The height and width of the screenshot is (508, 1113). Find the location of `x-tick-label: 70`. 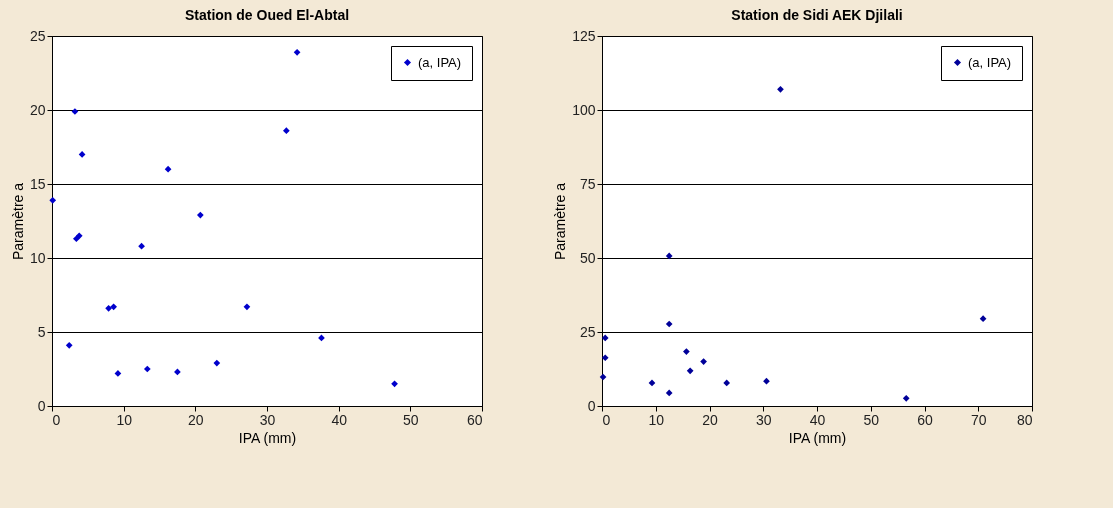

x-tick-label: 70 is located at coordinates (978, 419).